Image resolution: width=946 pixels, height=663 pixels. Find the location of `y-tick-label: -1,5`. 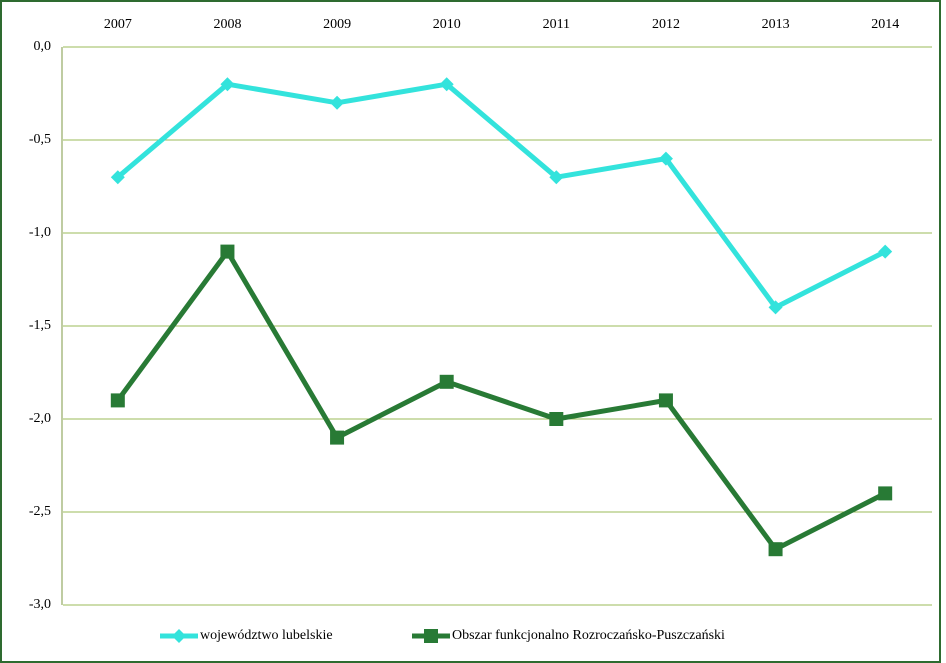

y-tick-label: -1,5 is located at coordinates (40, 325).